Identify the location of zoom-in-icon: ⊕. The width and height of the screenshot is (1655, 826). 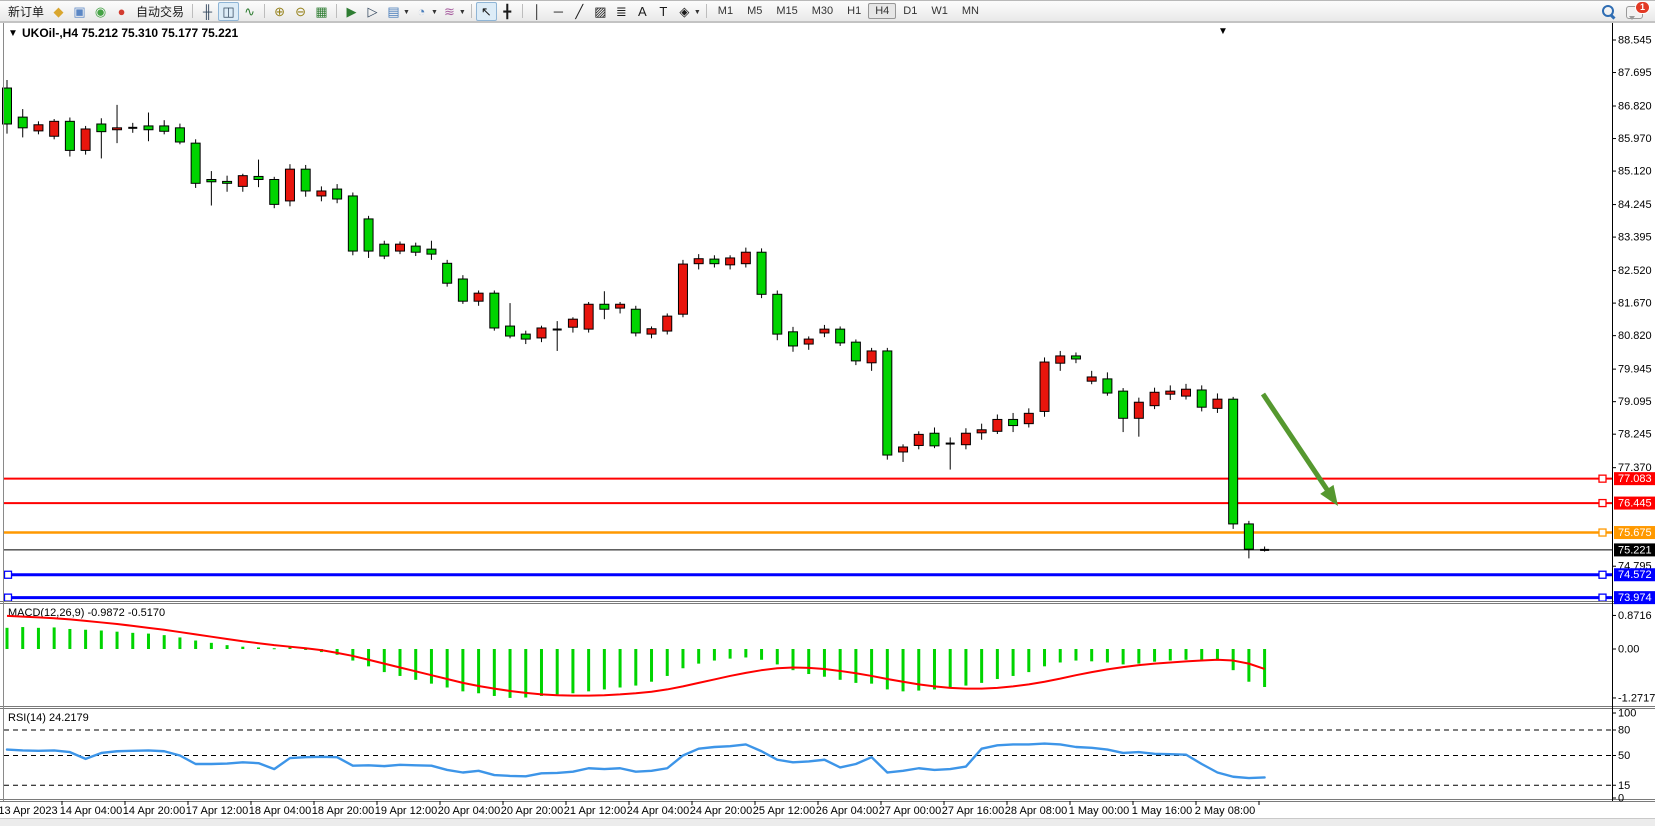
(279, 11).